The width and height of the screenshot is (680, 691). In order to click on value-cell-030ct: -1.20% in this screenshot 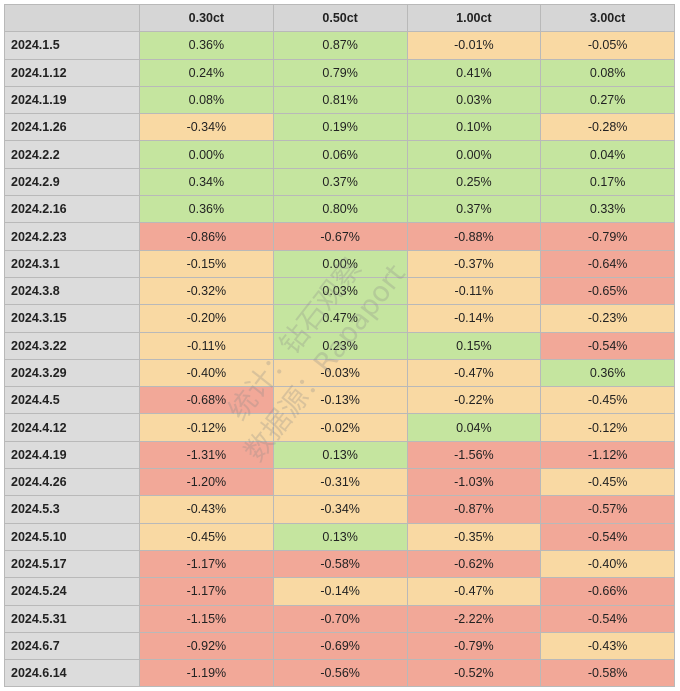, I will do `click(206, 482)`.